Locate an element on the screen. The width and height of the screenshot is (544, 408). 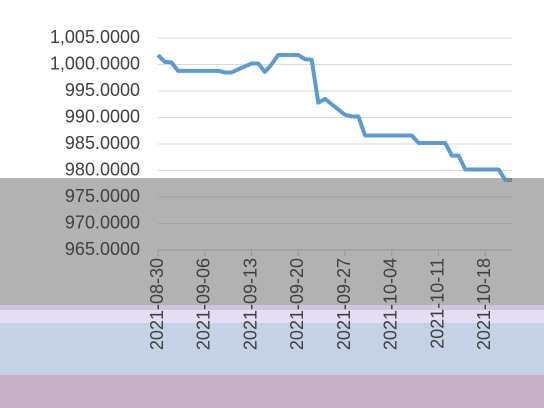
x-tick-label: 2021-08-30 is located at coordinates (157, 304).